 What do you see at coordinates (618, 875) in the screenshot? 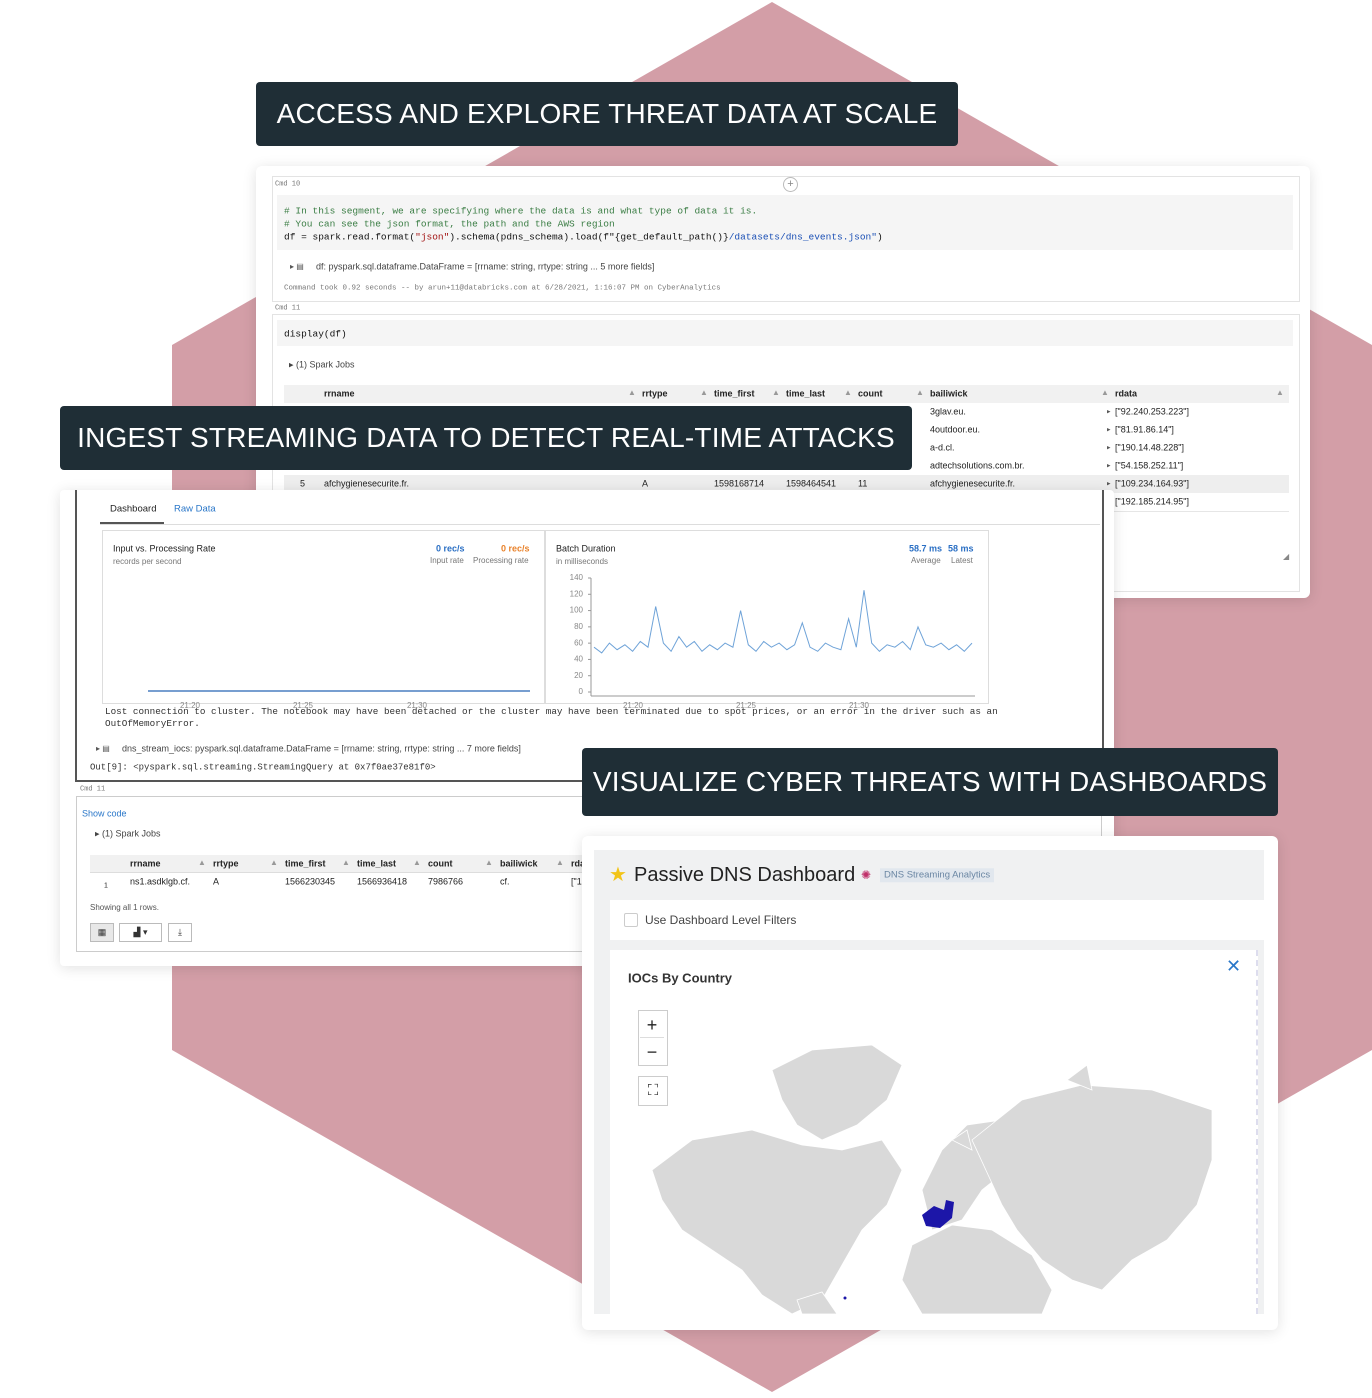
I see `favorite-star: ★` at bounding box center [618, 875].